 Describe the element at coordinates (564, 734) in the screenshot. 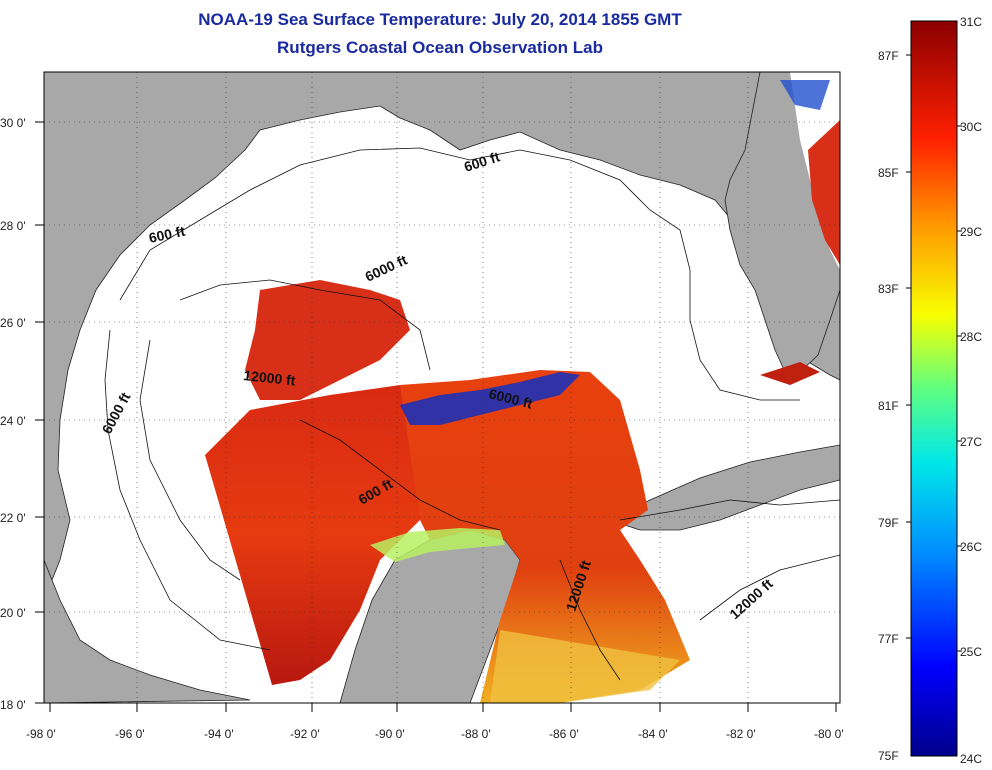

I see `lon-label: -86 0'` at that location.